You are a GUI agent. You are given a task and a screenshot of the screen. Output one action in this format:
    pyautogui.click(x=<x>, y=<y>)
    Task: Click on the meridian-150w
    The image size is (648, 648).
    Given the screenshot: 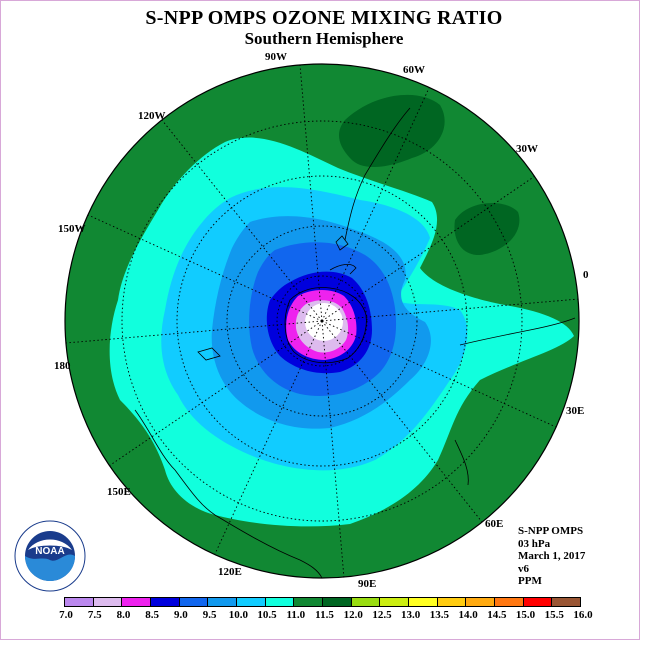 What is the action you would take?
    pyautogui.click(x=205, y=268)
    